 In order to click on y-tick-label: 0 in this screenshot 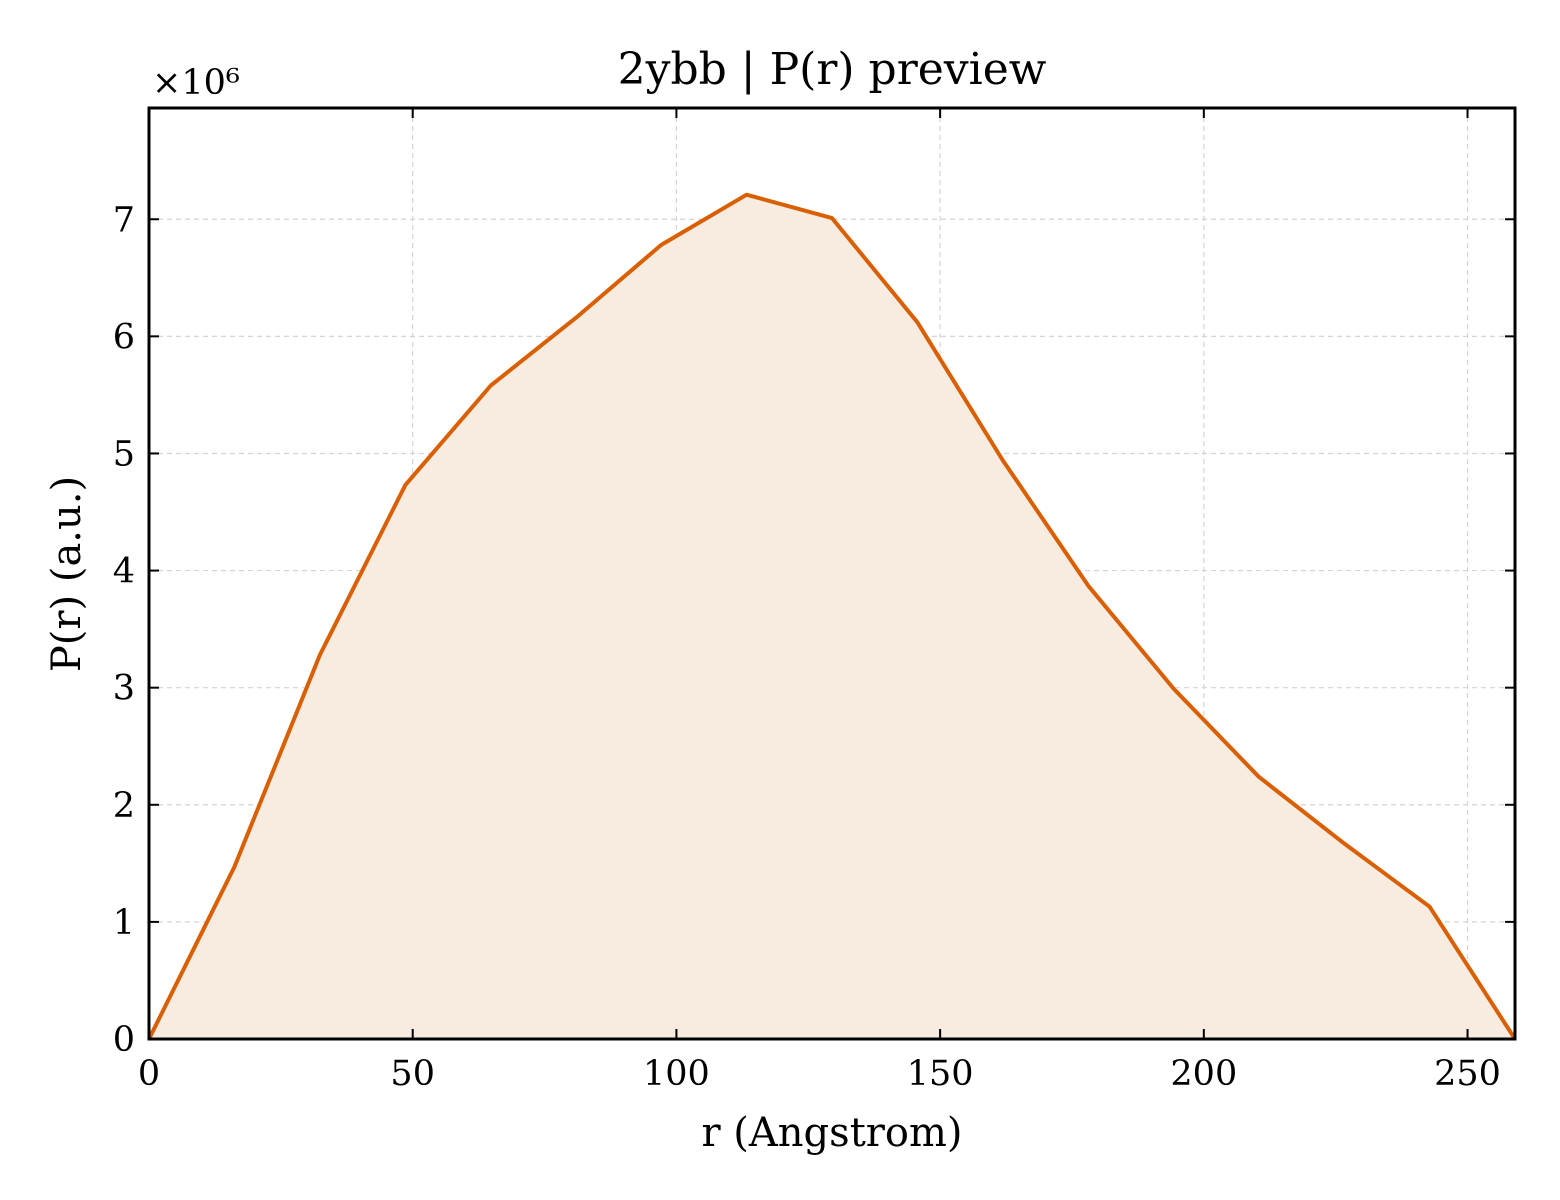, I will do `click(124, 1040)`.